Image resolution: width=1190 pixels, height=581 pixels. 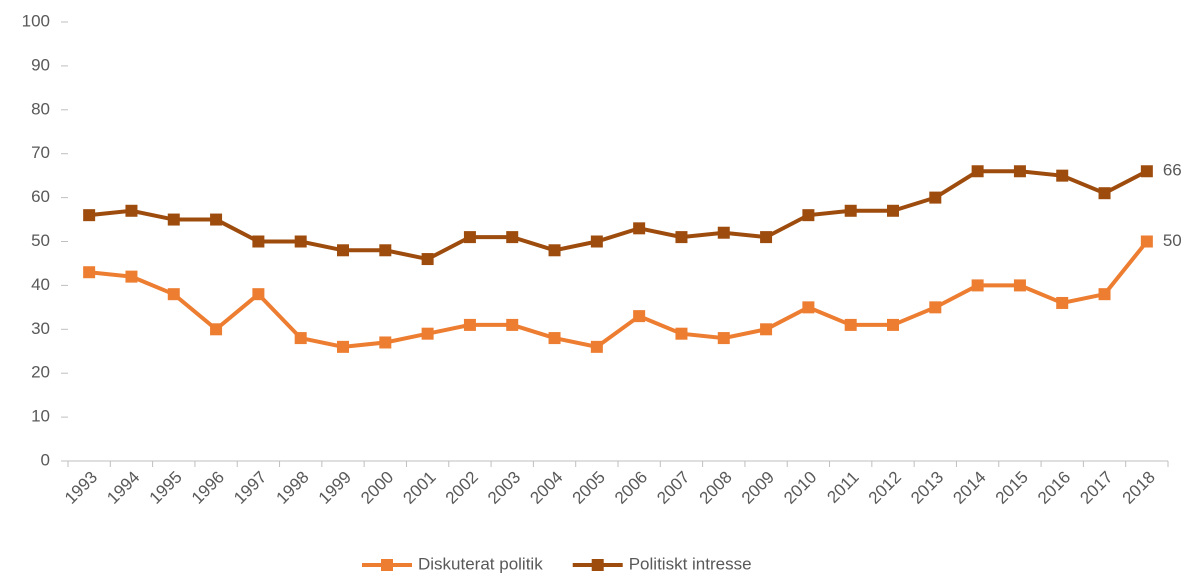 What do you see at coordinates (673, 488) in the screenshot?
I see `x-tick-label: 2007` at bounding box center [673, 488].